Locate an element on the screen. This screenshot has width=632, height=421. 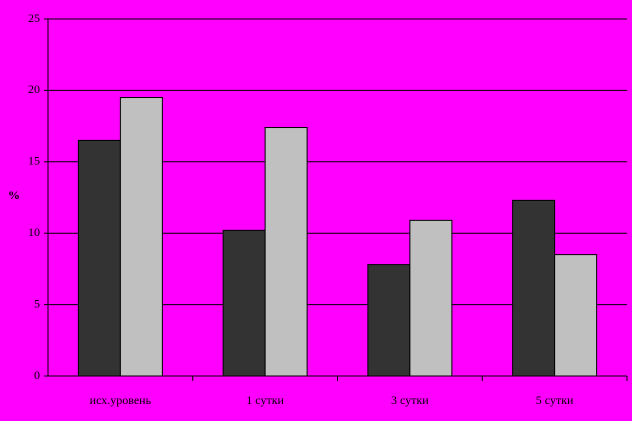
x-tick-label: исх.уровень is located at coordinates (121, 400).